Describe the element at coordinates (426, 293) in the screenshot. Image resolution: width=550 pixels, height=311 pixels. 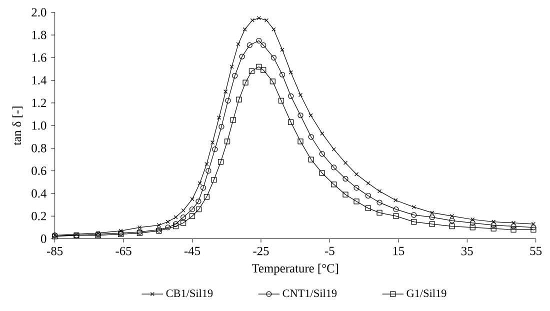
I see `legend-label: G1/Sil19` at that location.